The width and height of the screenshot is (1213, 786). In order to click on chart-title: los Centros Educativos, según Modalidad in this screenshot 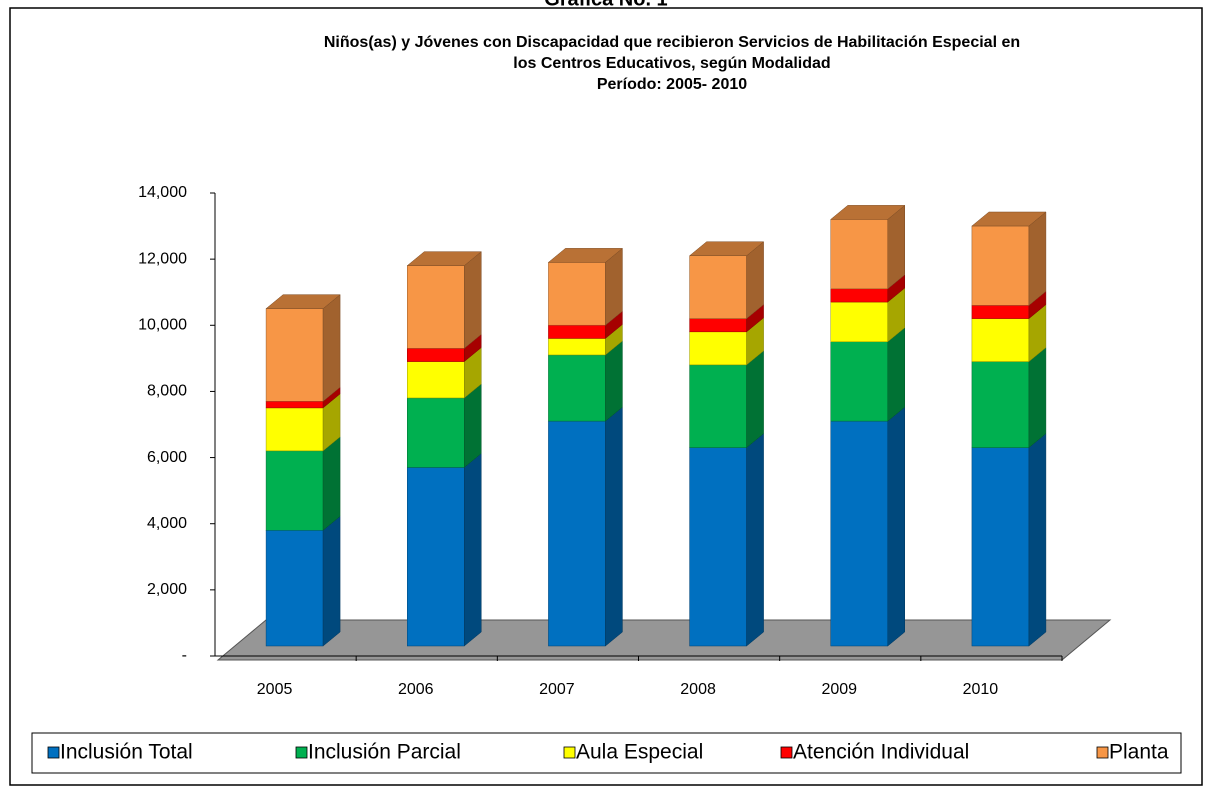, I will do `click(671, 63)`.